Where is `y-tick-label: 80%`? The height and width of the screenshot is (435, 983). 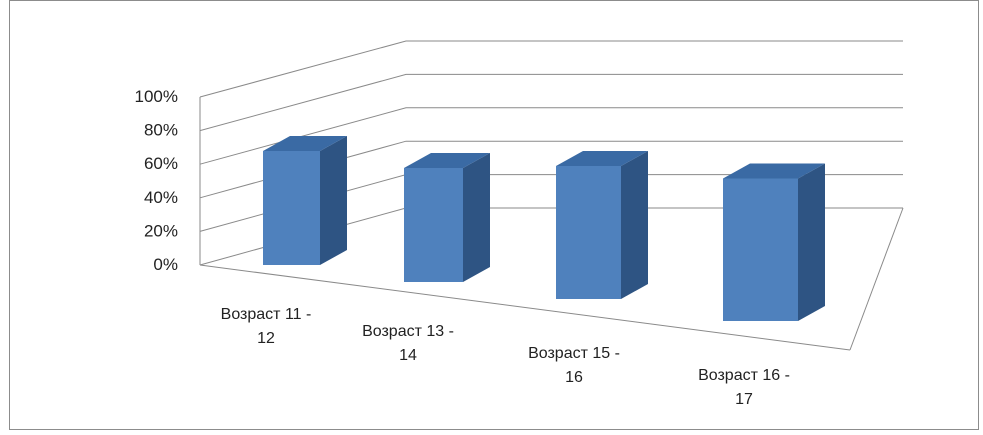
y-tick-label: 80% is located at coordinates (161, 130).